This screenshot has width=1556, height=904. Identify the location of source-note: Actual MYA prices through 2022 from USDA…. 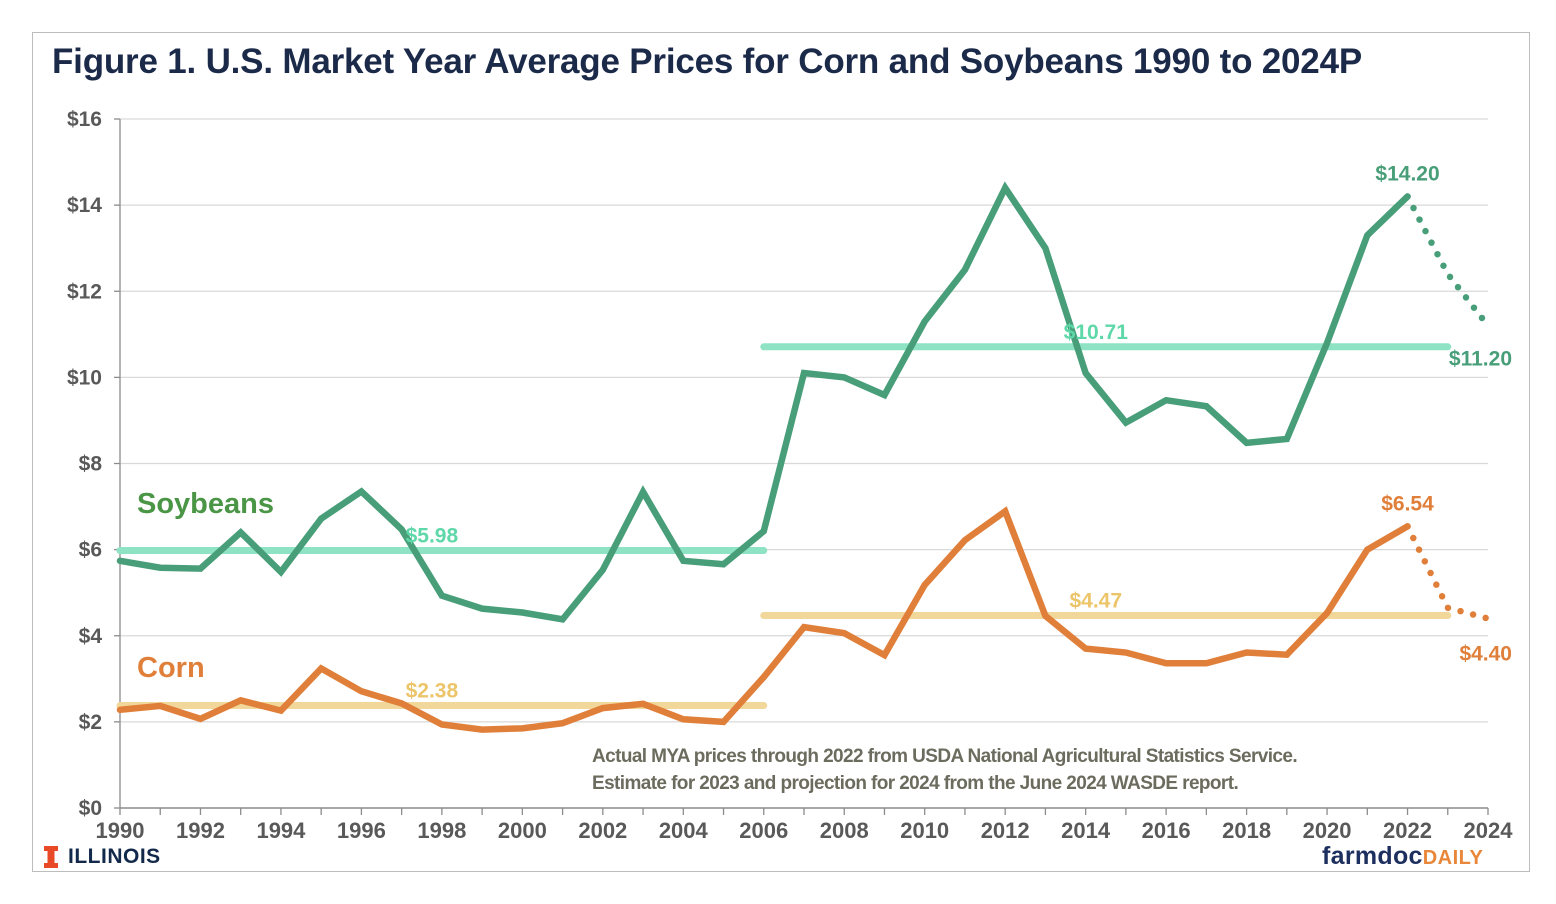
(945, 770).